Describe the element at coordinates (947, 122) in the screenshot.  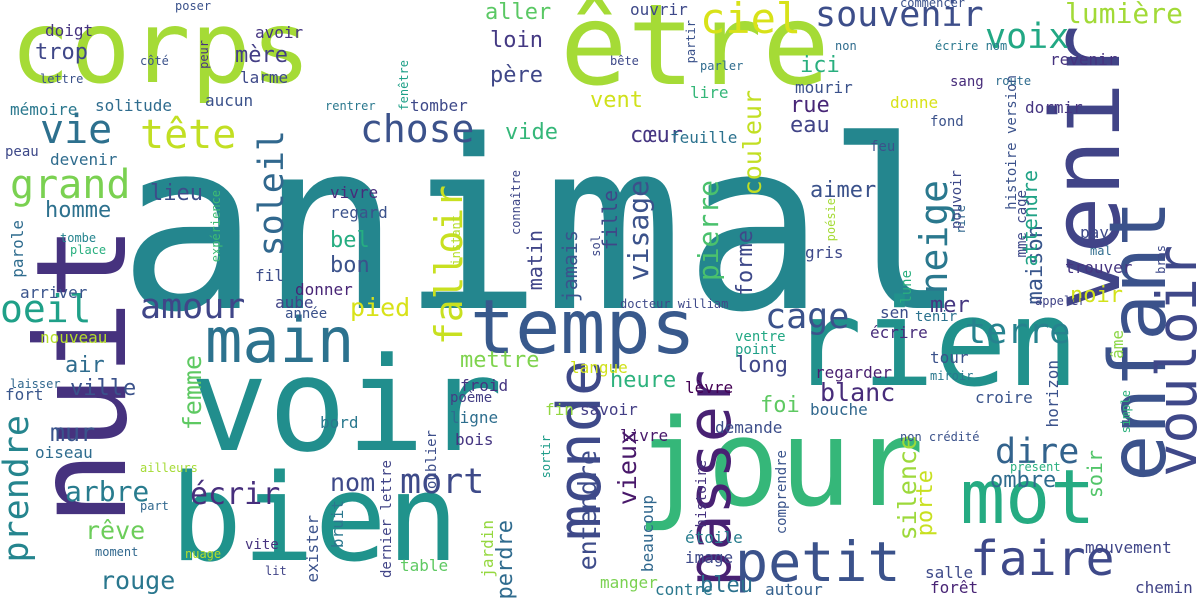
I see `cloud-word: fond` at that location.